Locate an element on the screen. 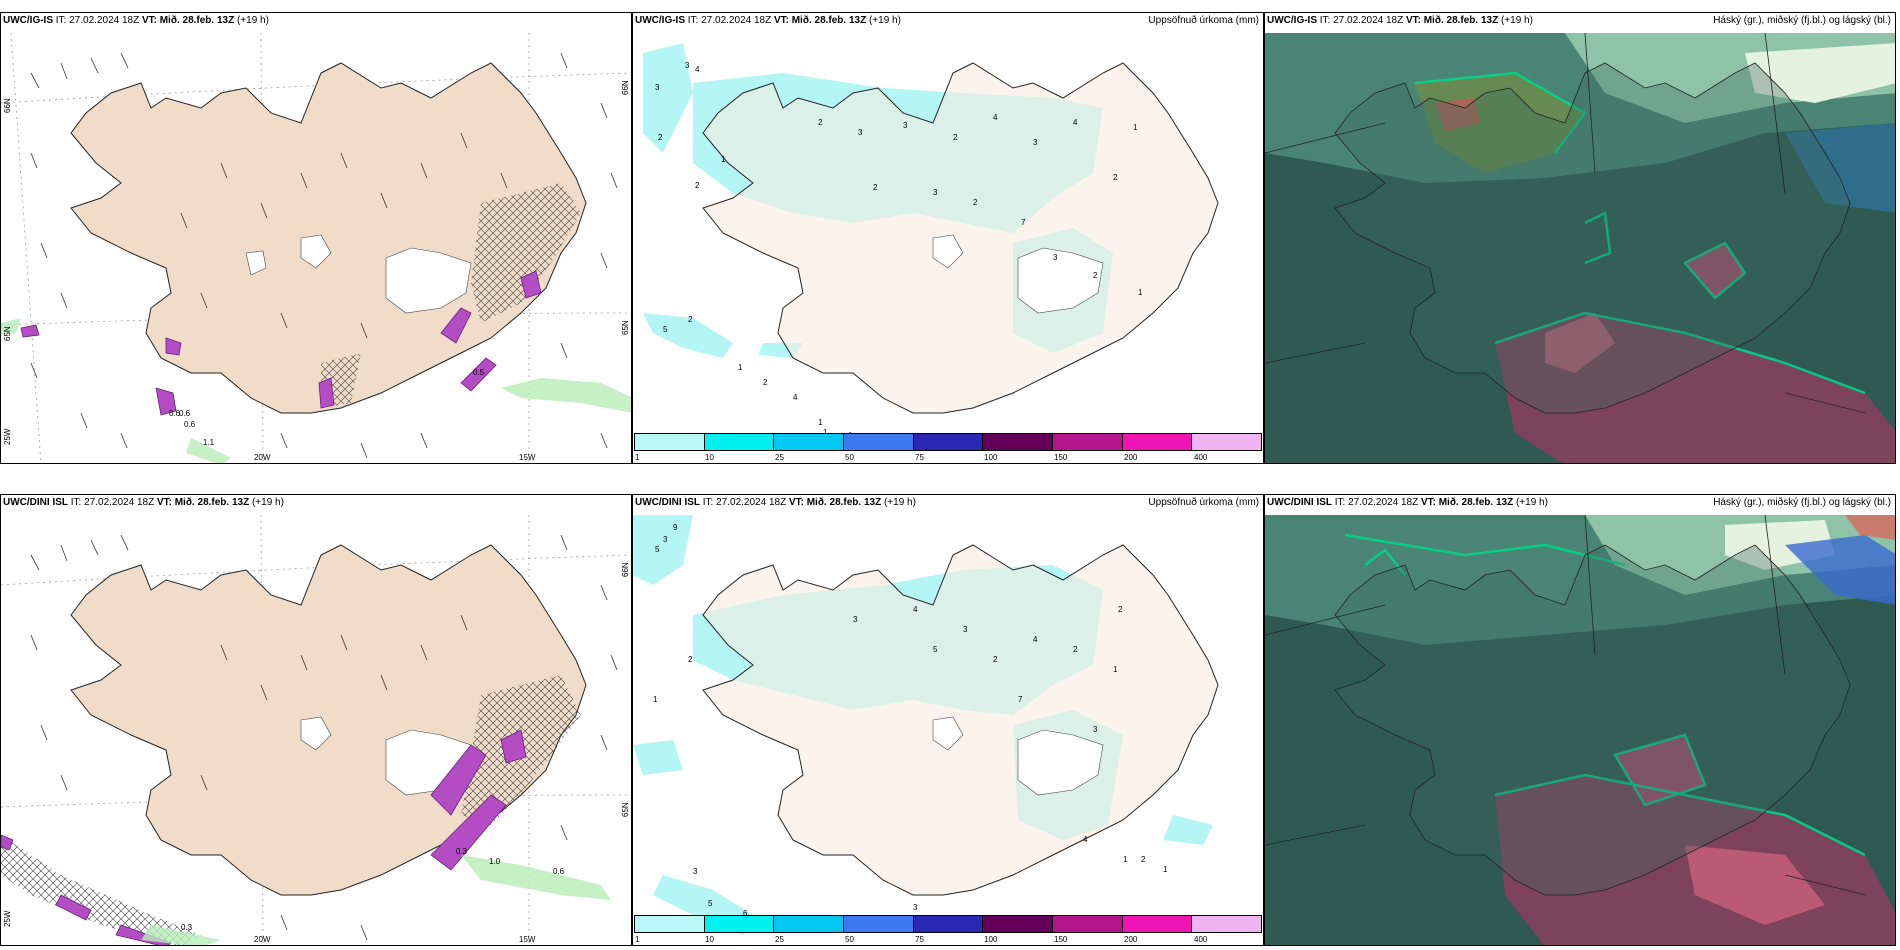 The height and width of the screenshot is (950, 1900). colorbar-tick: 1 is located at coordinates (637, 939).